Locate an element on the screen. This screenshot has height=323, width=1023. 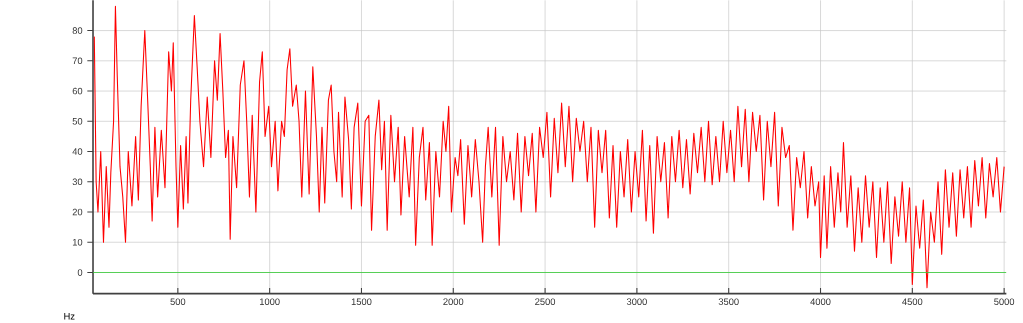
x-tick-label: 3000 is located at coordinates (636, 301).